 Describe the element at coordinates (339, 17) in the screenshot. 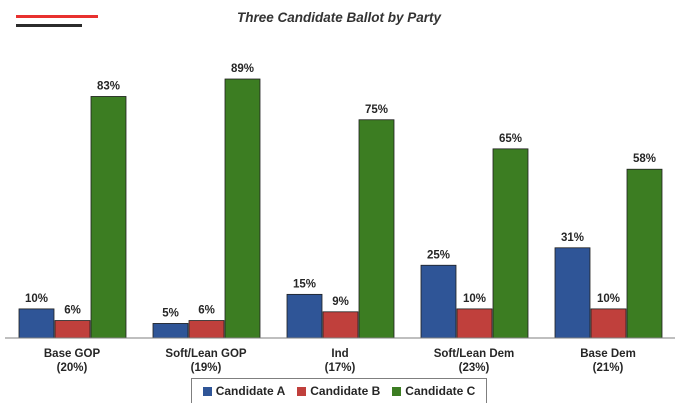

I see `chart-title: Three Candidate Ballot by Party` at that location.